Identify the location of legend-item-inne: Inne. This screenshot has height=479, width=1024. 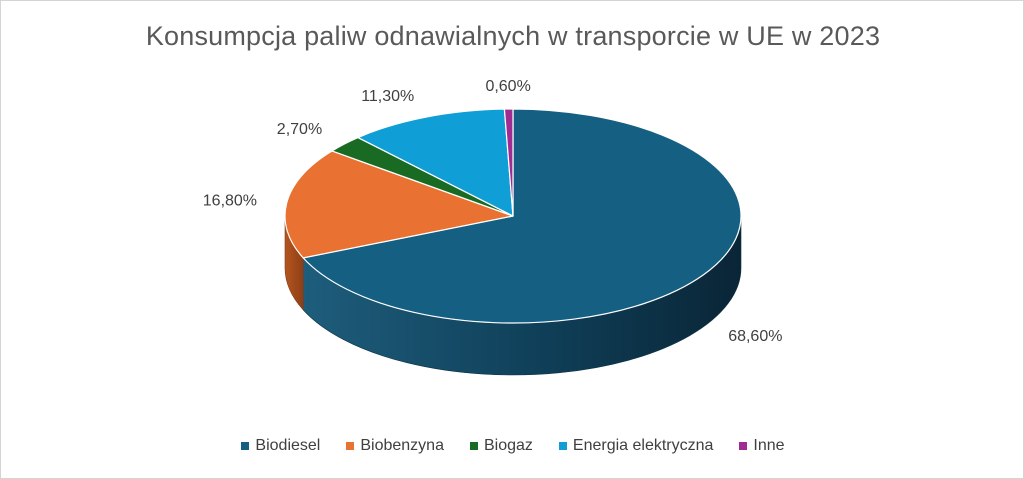
(762, 446).